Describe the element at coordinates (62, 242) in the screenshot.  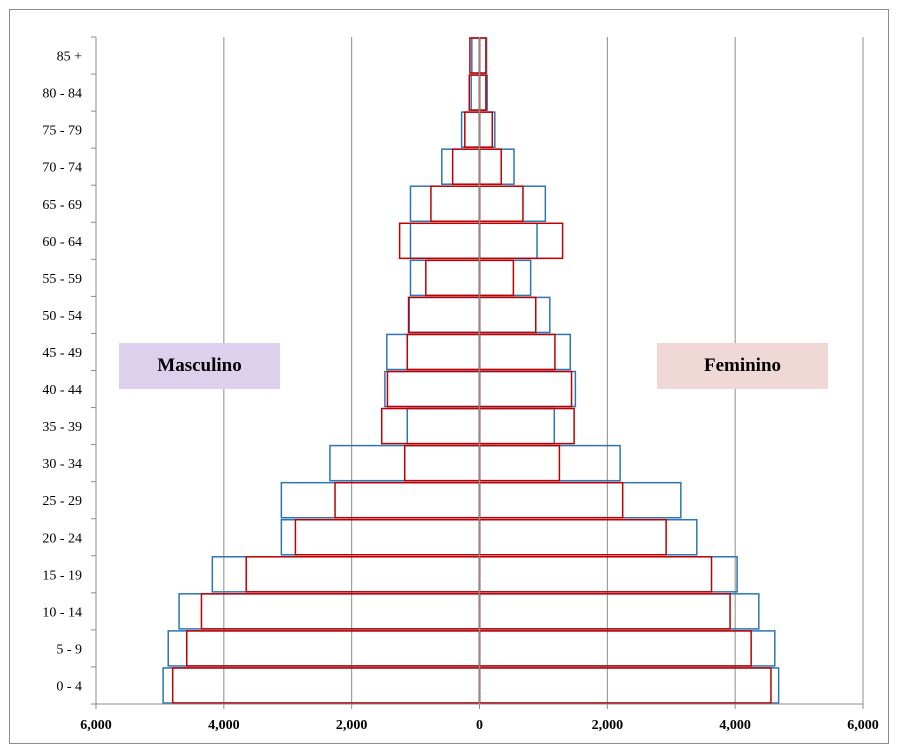
I see `y-tick-label: 60 - 64` at that location.